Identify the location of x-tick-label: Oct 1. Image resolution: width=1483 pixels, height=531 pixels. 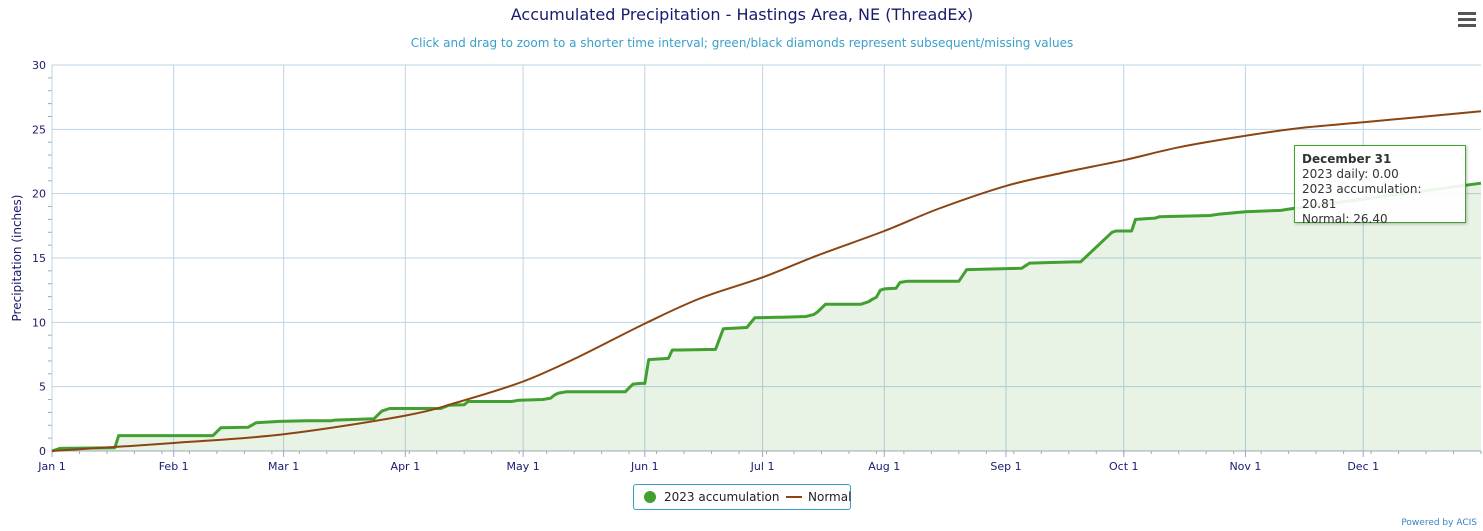
(1124, 466).